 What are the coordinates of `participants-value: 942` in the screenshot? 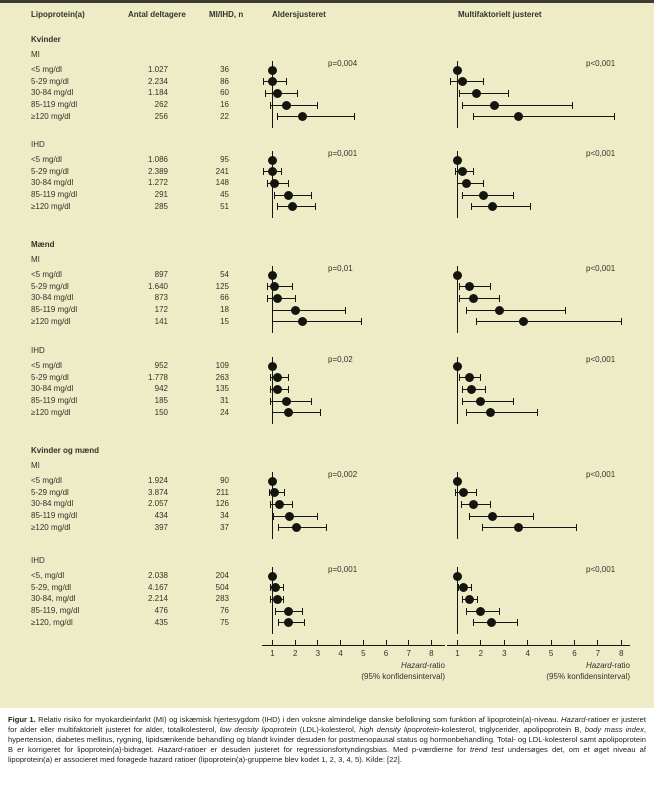 It's located at (161, 389).